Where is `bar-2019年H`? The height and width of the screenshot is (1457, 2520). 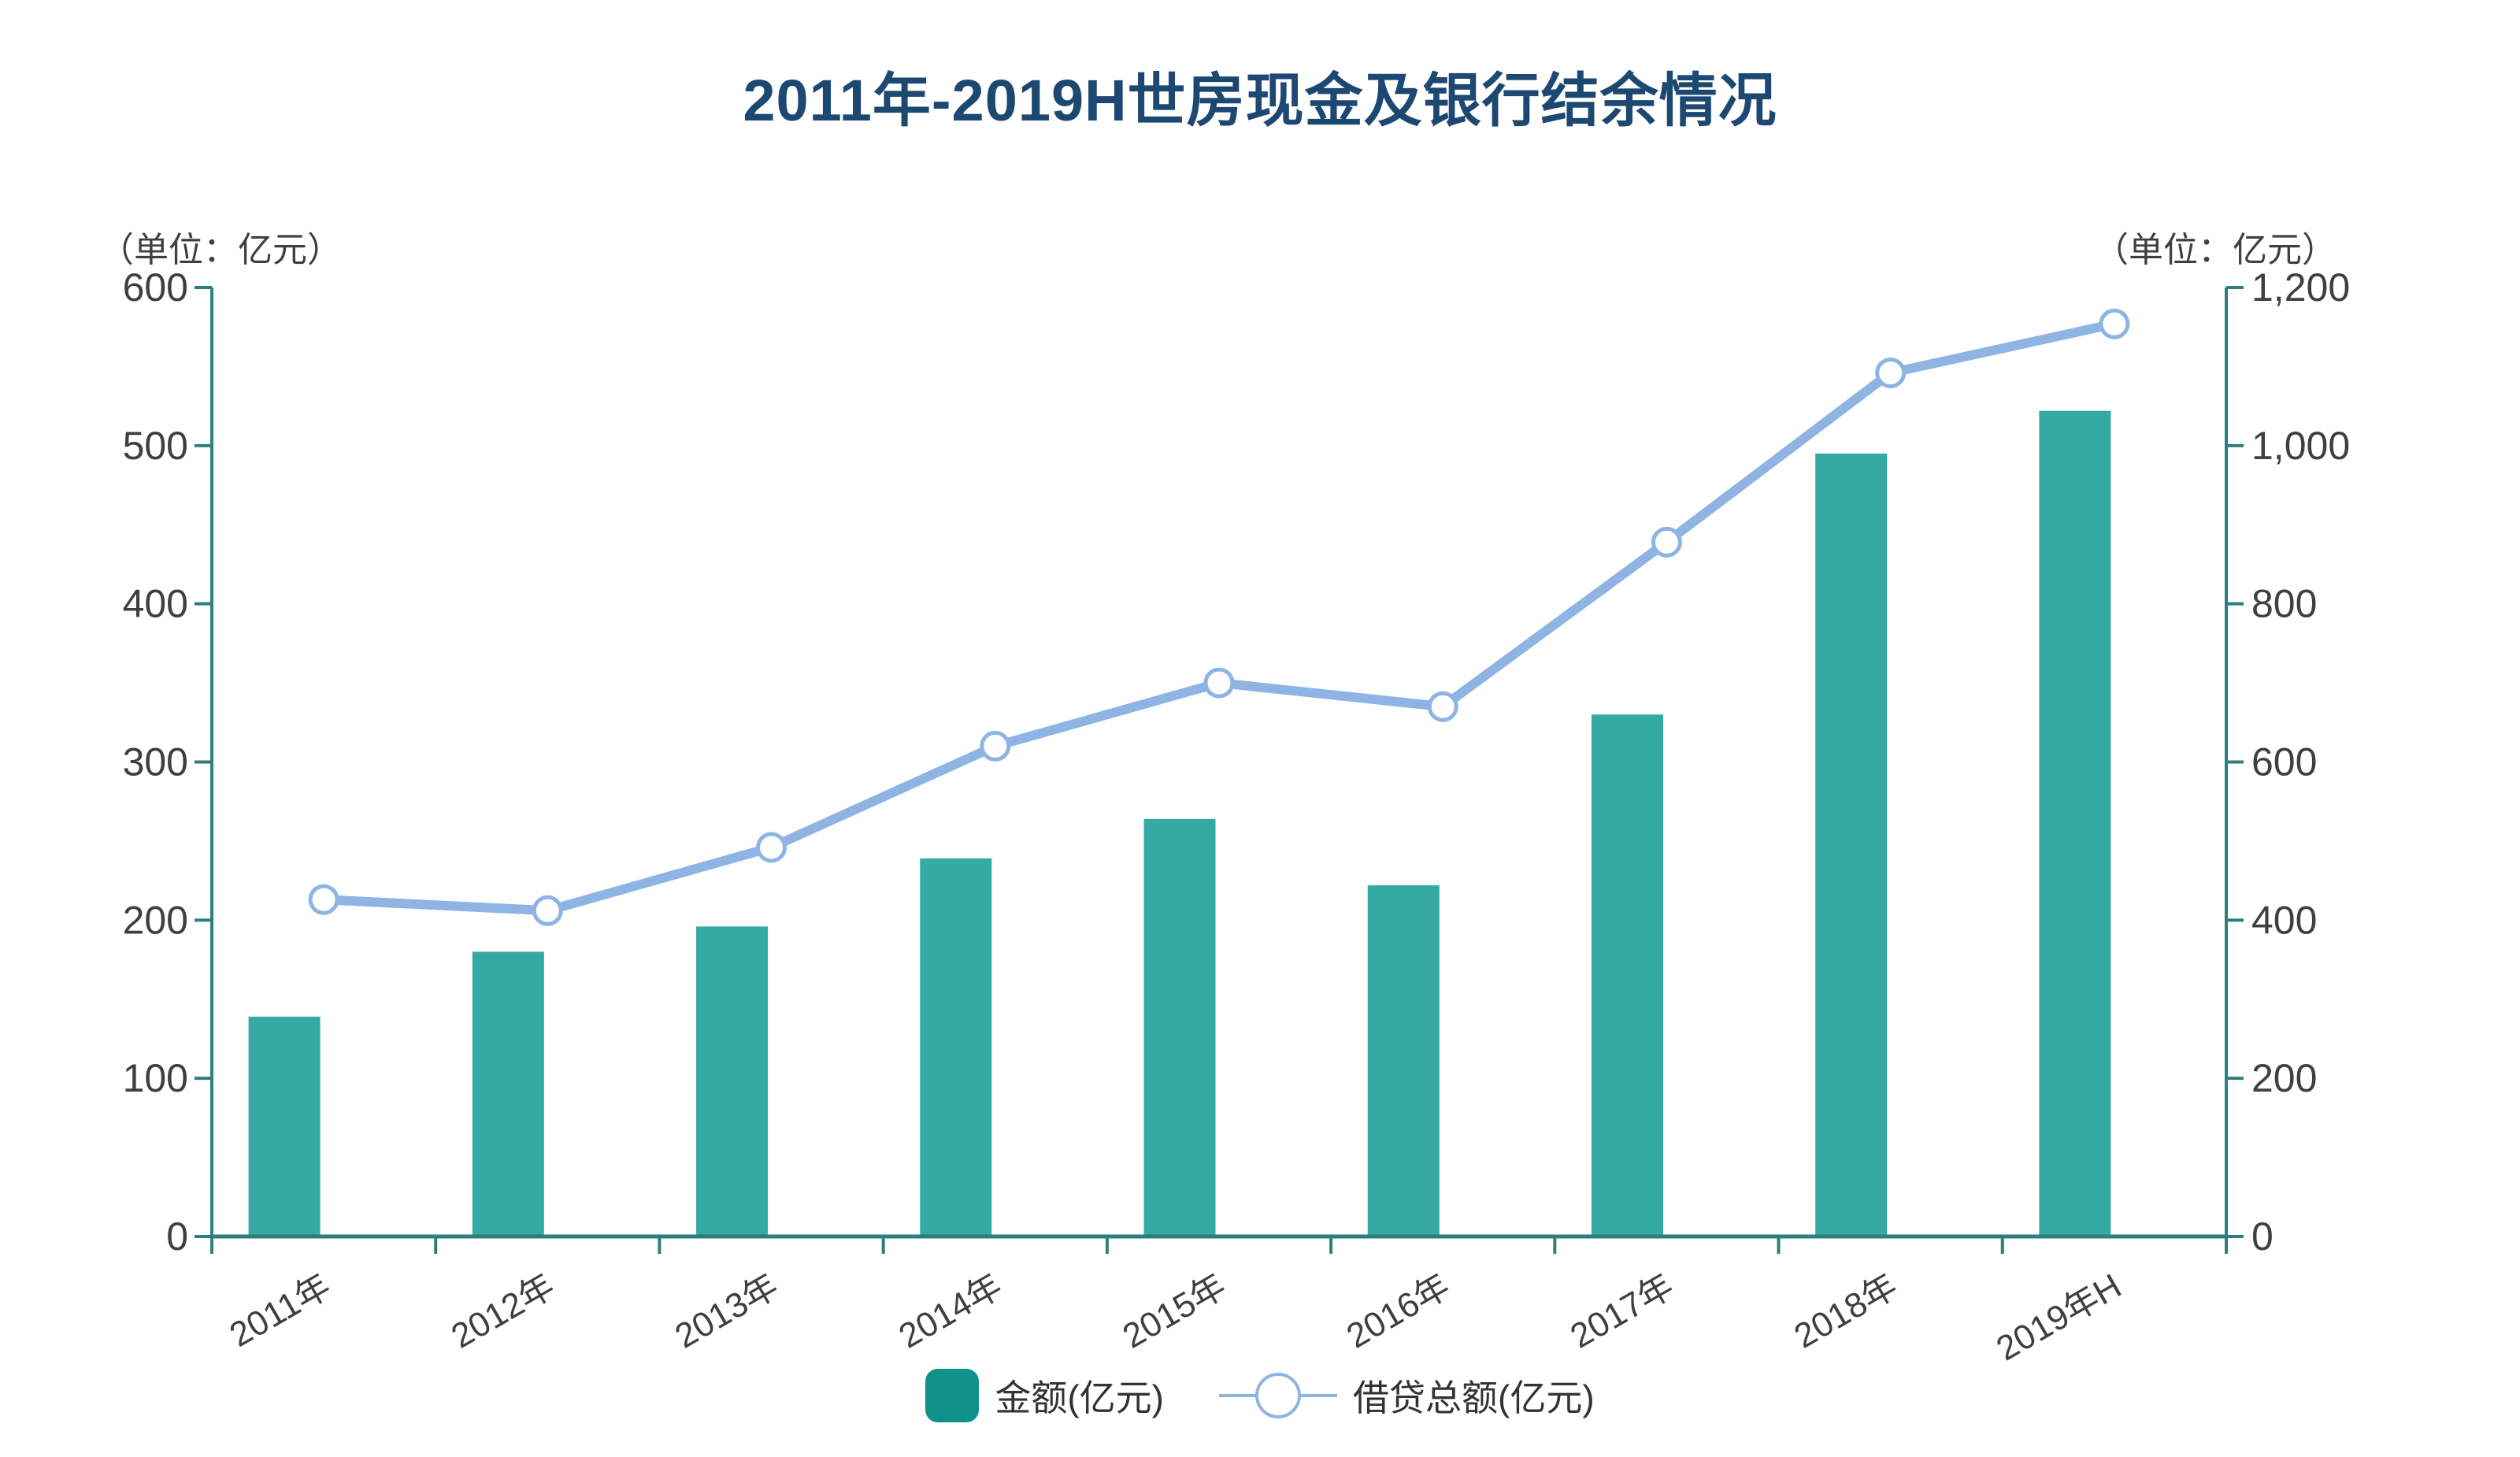
bar-2019年H is located at coordinates (2075, 823).